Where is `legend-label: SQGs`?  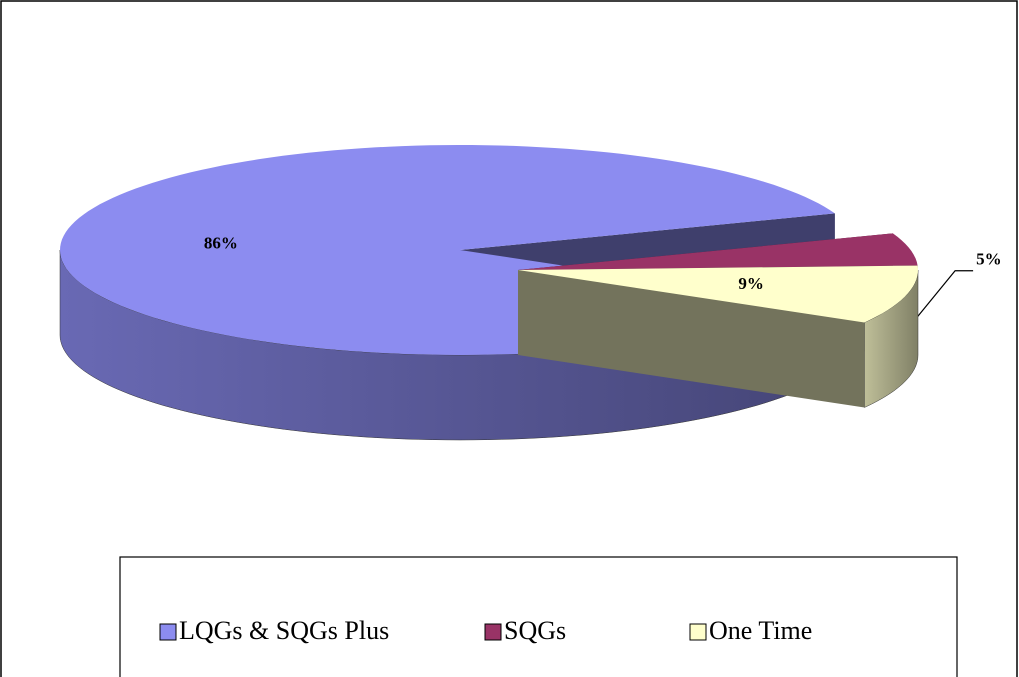 legend-label: SQGs is located at coordinates (535, 630).